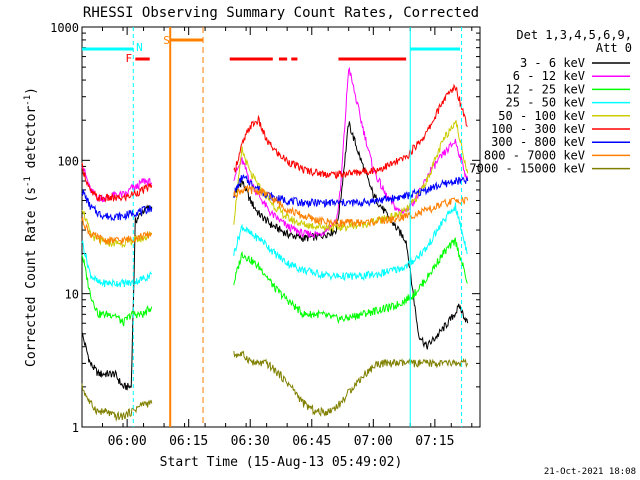 The height and width of the screenshot is (480, 640). Describe the element at coordinates (250, 441) in the screenshot. I see `x-tick-label: 06:30` at that location.